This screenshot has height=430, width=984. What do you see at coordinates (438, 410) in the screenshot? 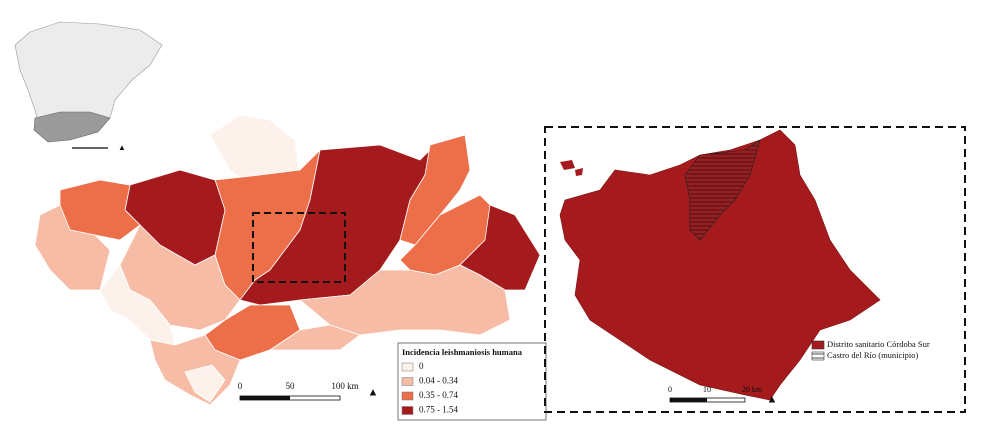
I see `legend-label: 0.75 - 1.54` at bounding box center [438, 410].